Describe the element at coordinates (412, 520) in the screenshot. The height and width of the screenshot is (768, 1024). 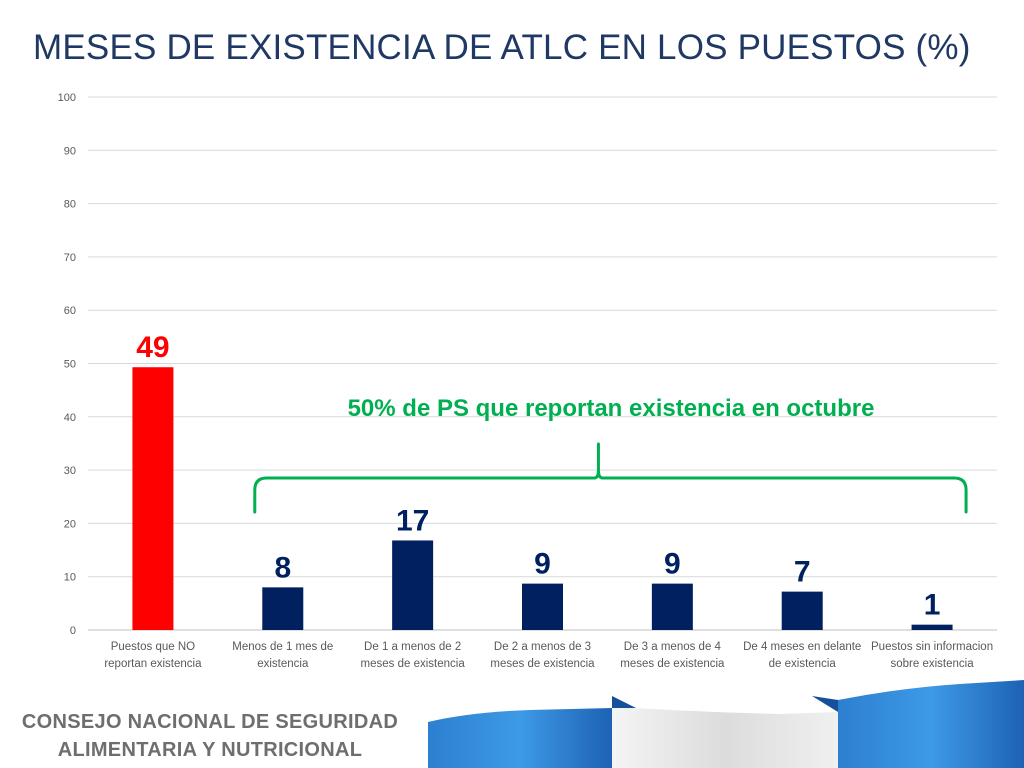
I see `data-label-2: 17` at that location.